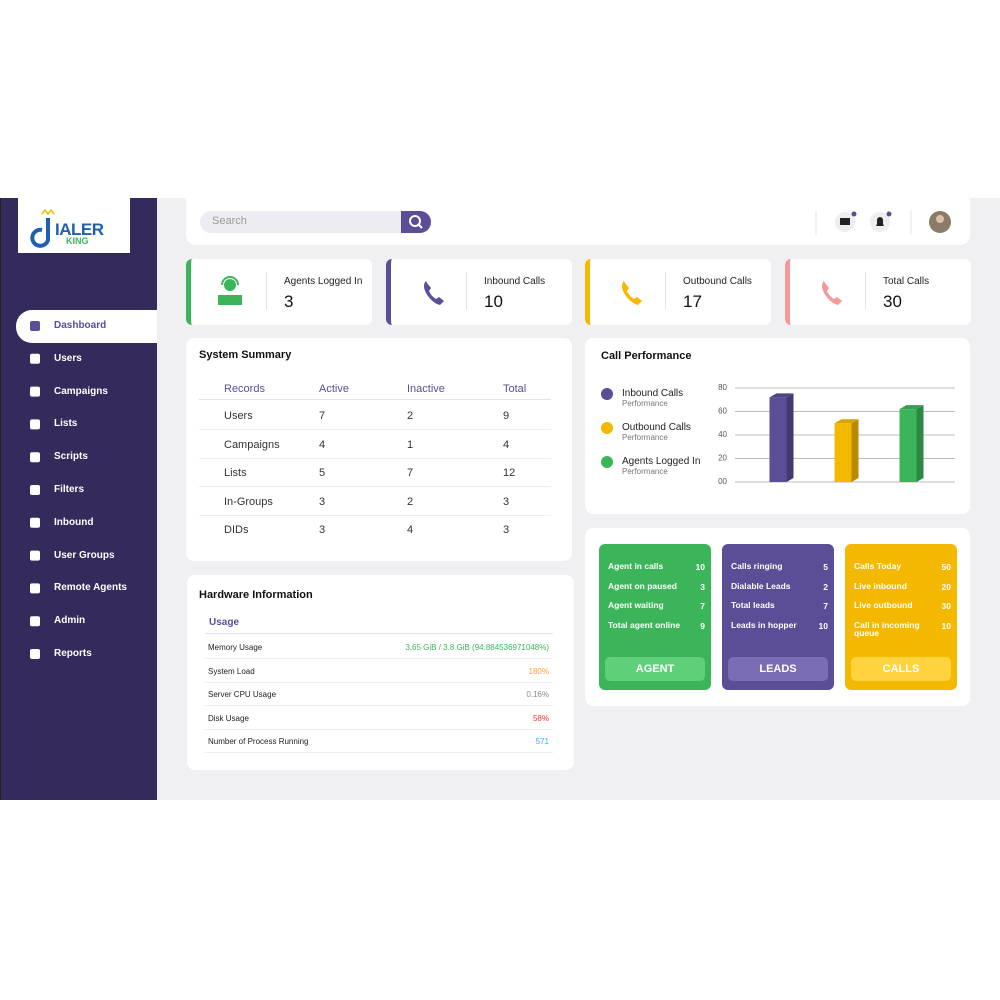 This screenshot has height=1000, width=1000. What do you see at coordinates (410, 416) in the screenshot?
I see `table-cell: 2` at bounding box center [410, 416].